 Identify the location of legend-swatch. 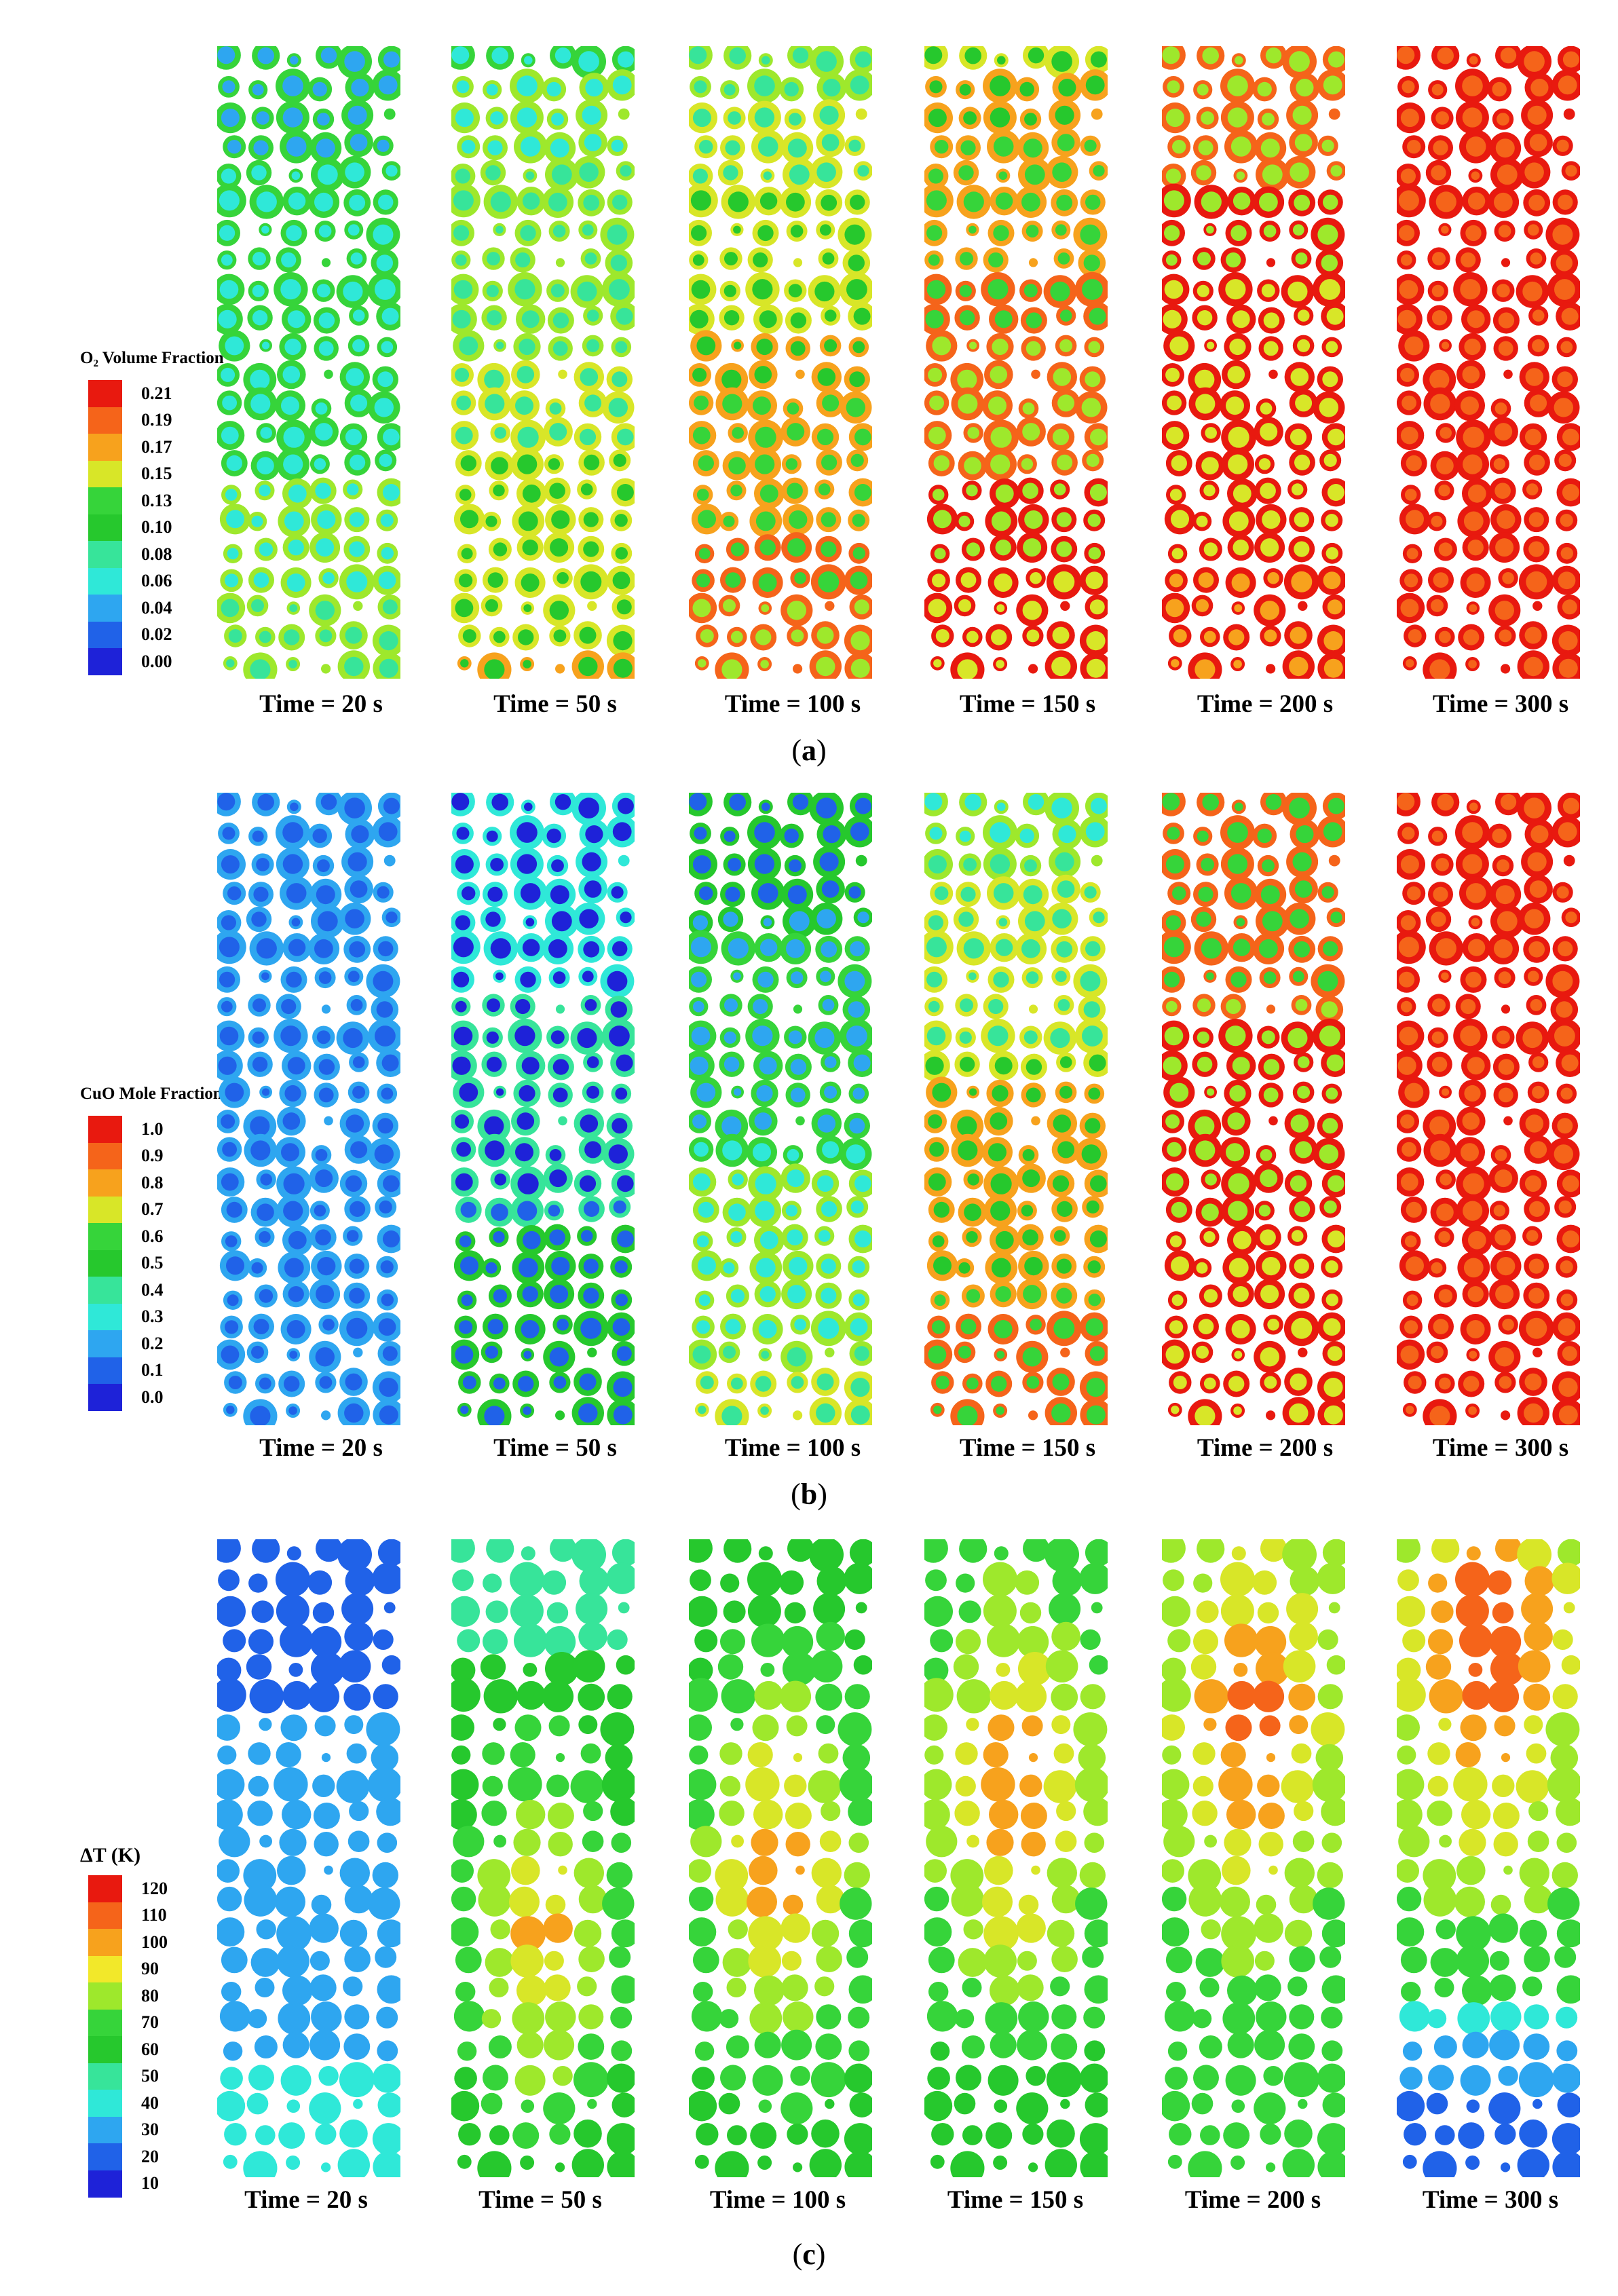
(105, 2076).